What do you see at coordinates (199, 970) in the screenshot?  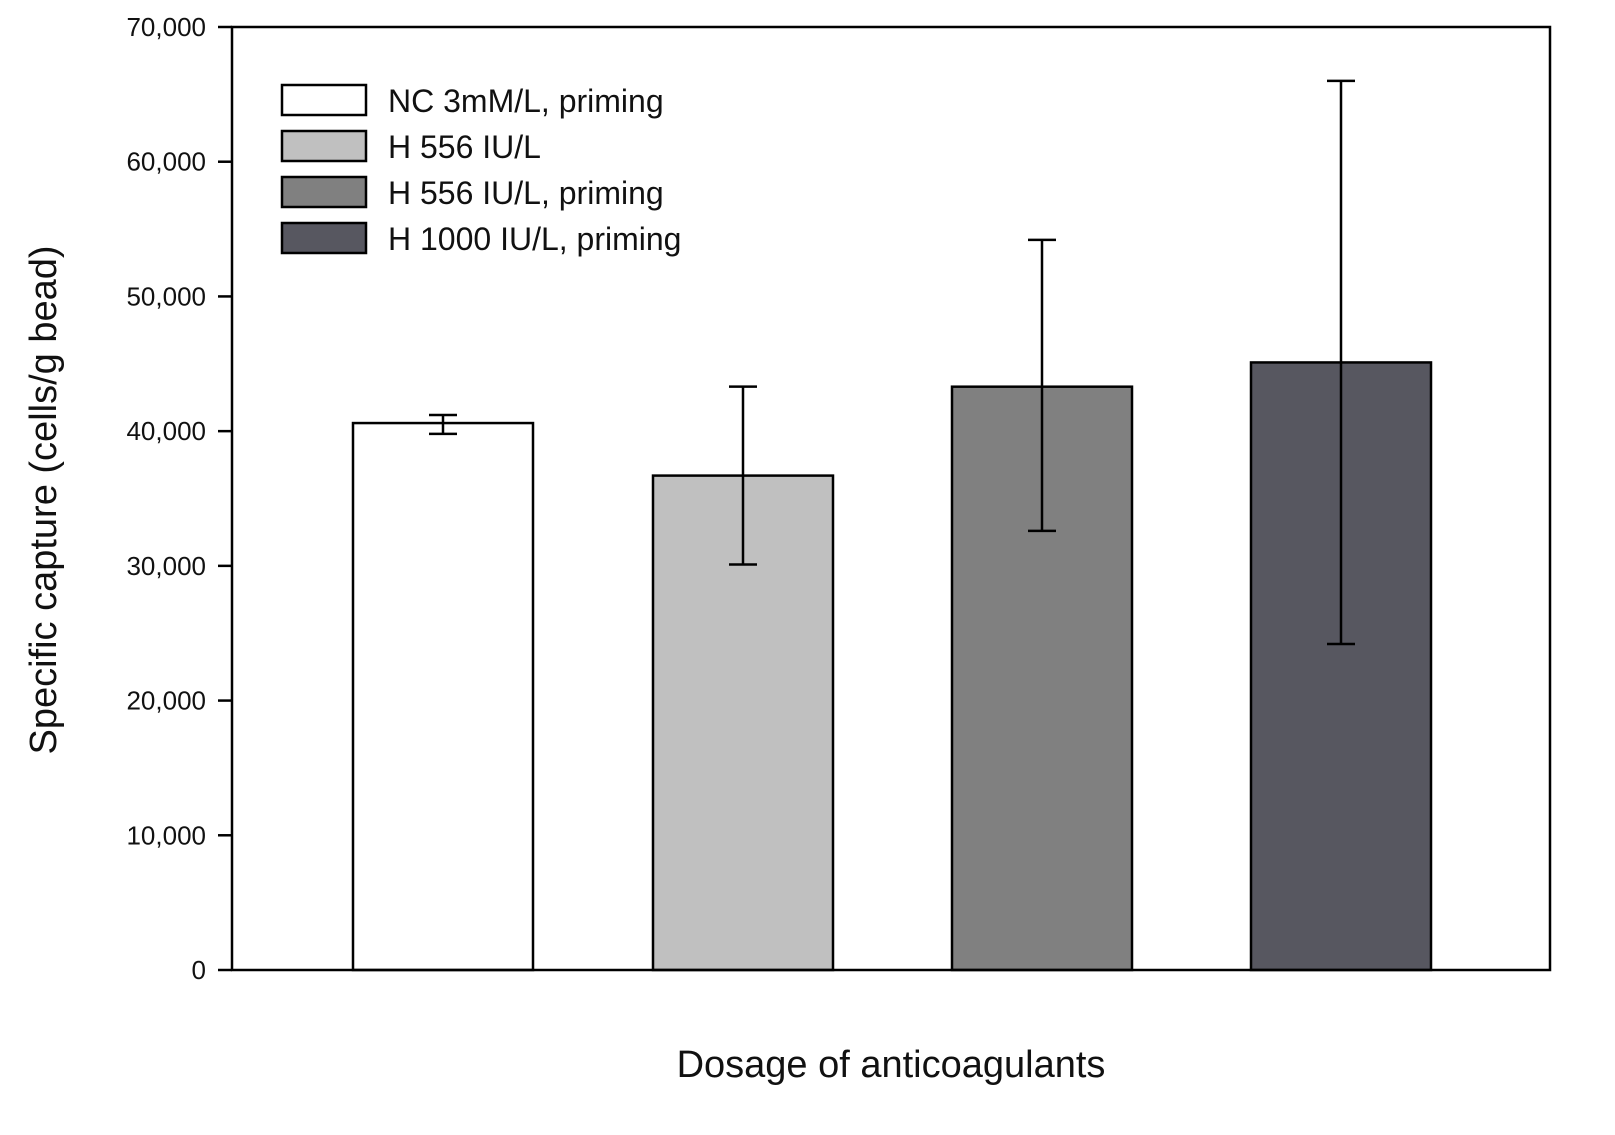 I see `y-tick-label: 0` at bounding box center [199, 970].